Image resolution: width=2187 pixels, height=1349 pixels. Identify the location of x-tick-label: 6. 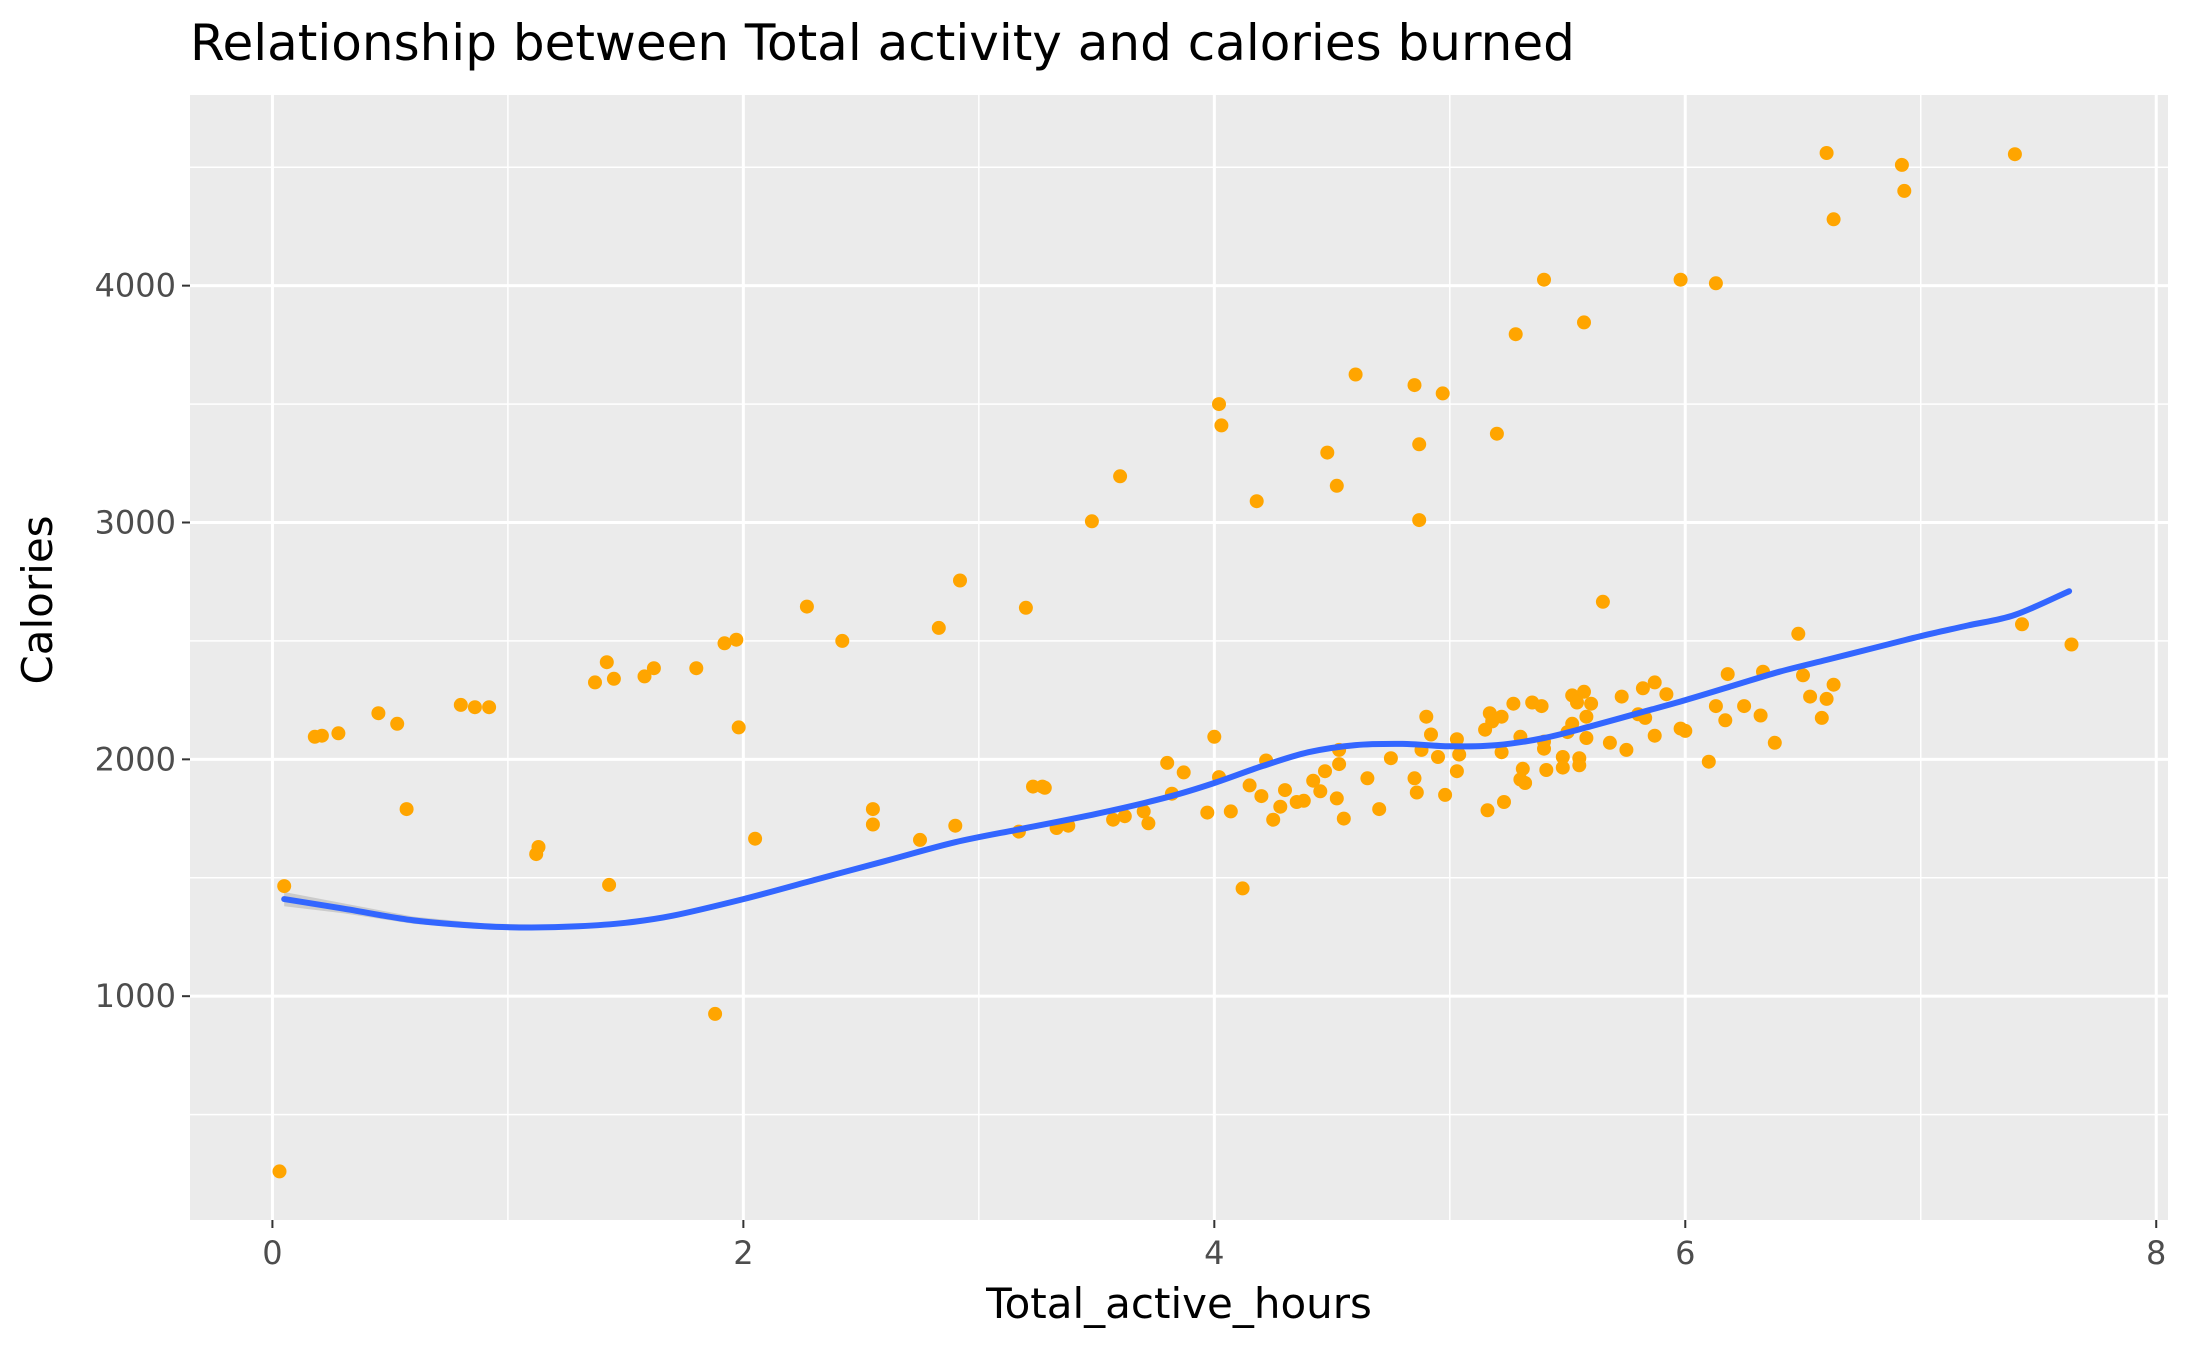
(1685, 1253).